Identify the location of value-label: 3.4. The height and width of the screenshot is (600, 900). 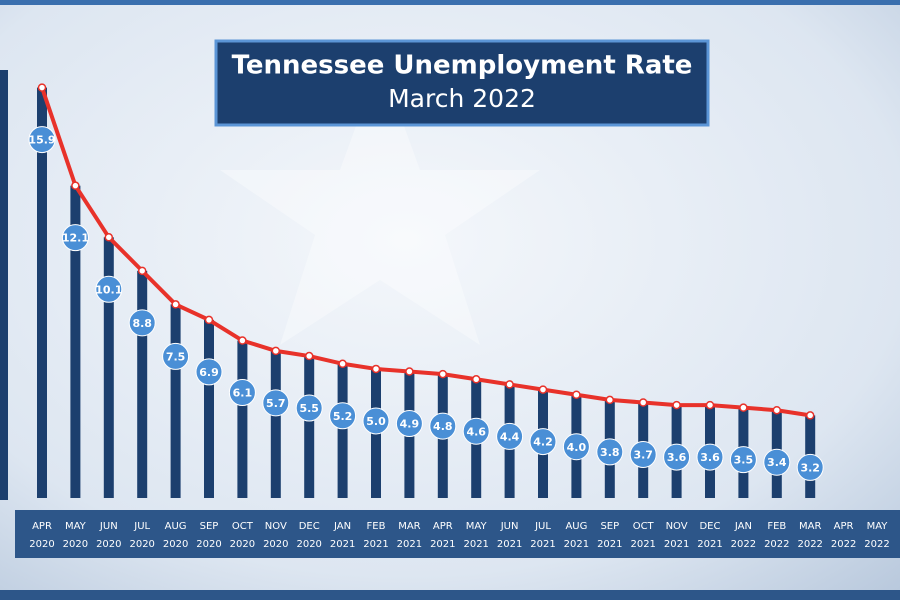
(777, 462).